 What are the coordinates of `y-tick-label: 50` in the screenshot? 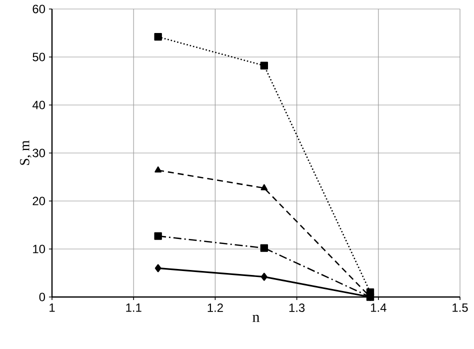 It's located at (39, 57).